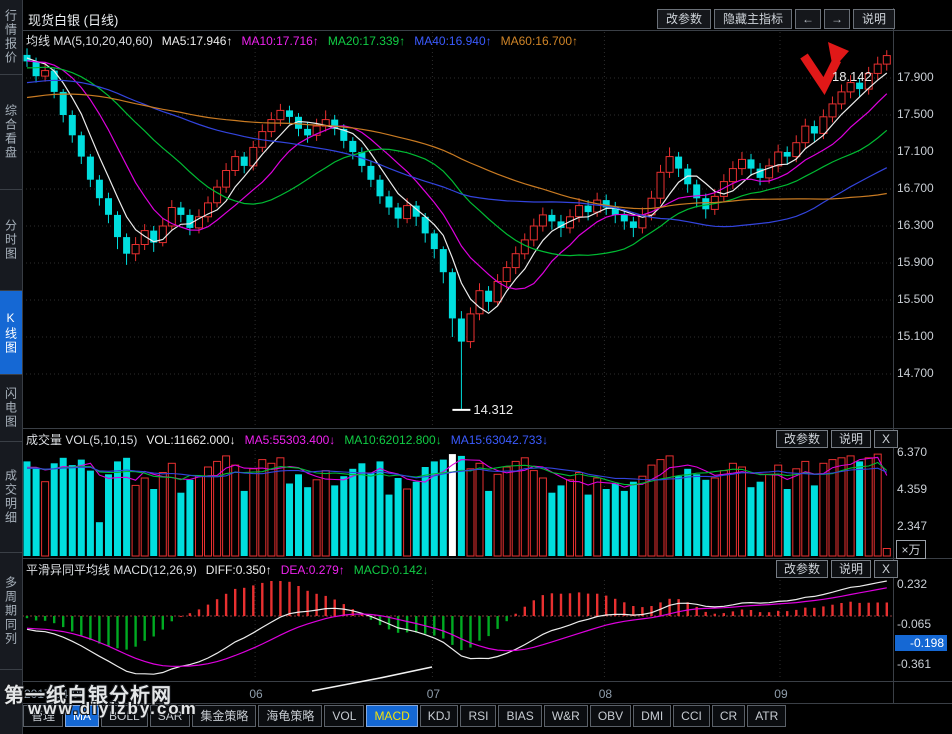  I want to click on macd-pane-buttons: 改参数 说明 X, so click(837, 569).